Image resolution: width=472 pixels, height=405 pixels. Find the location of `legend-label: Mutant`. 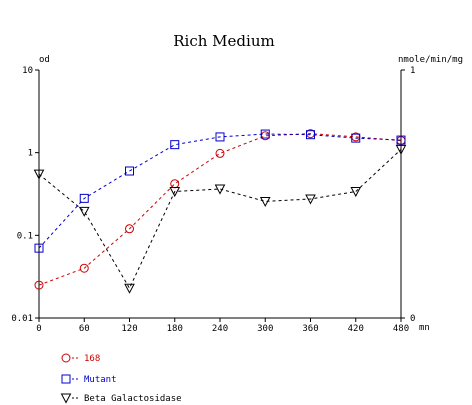

legend-label: Mutant is located at coordinates (100, 380).